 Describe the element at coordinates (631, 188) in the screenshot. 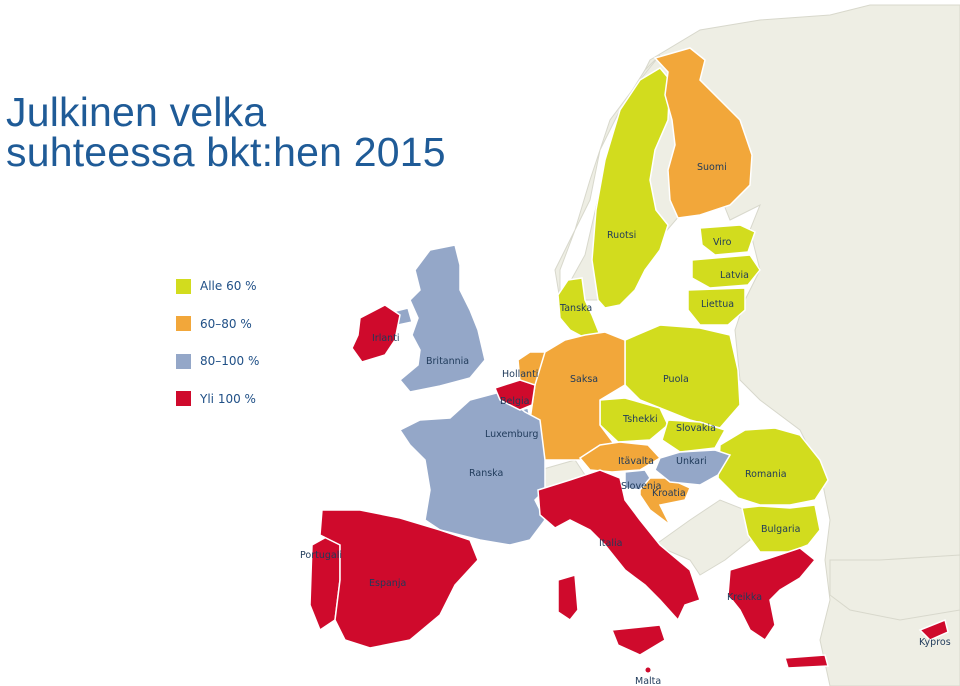

I see `country-ruotsi` at that location.